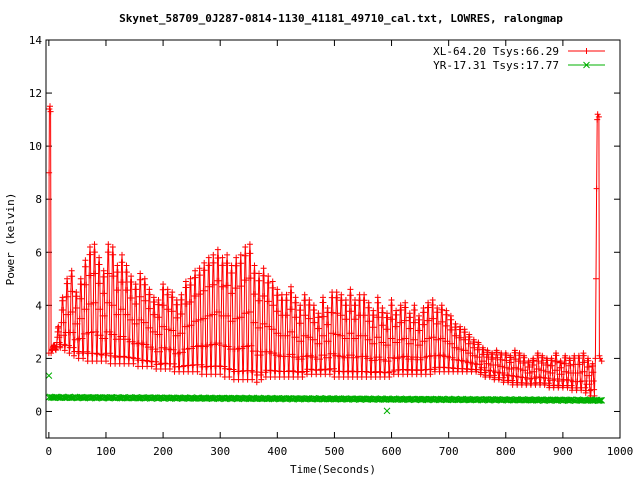 The image size is (640, 480). What do you see at coordinates (38, 252) in the screenshot?
I see `y-tick-label: 6` at bounding box center [38, 252].